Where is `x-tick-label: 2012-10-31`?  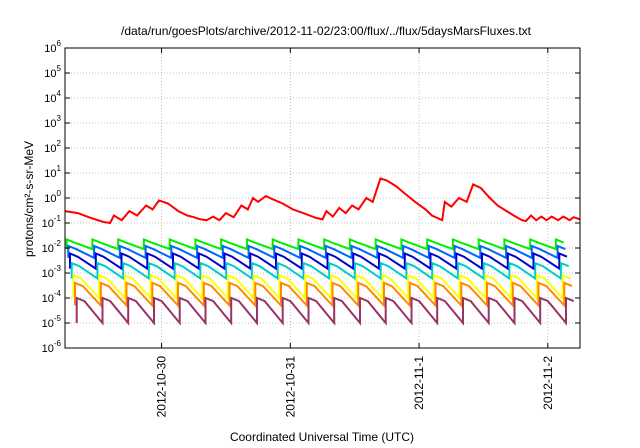 x-tick-label: 2012-10-31 is located at coordinates (290, 387).